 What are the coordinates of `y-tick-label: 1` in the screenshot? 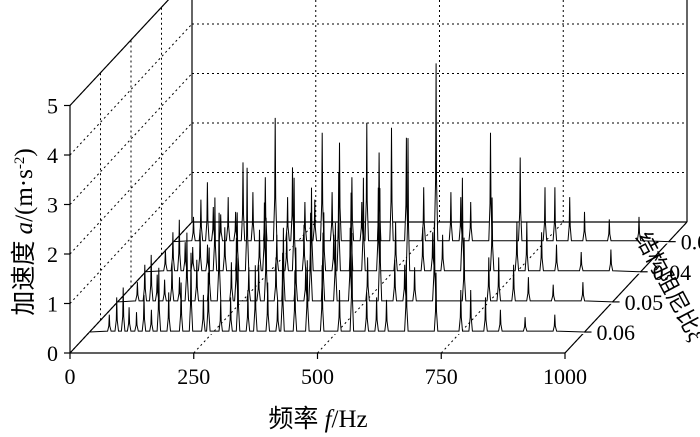 It's located at (52, 304).